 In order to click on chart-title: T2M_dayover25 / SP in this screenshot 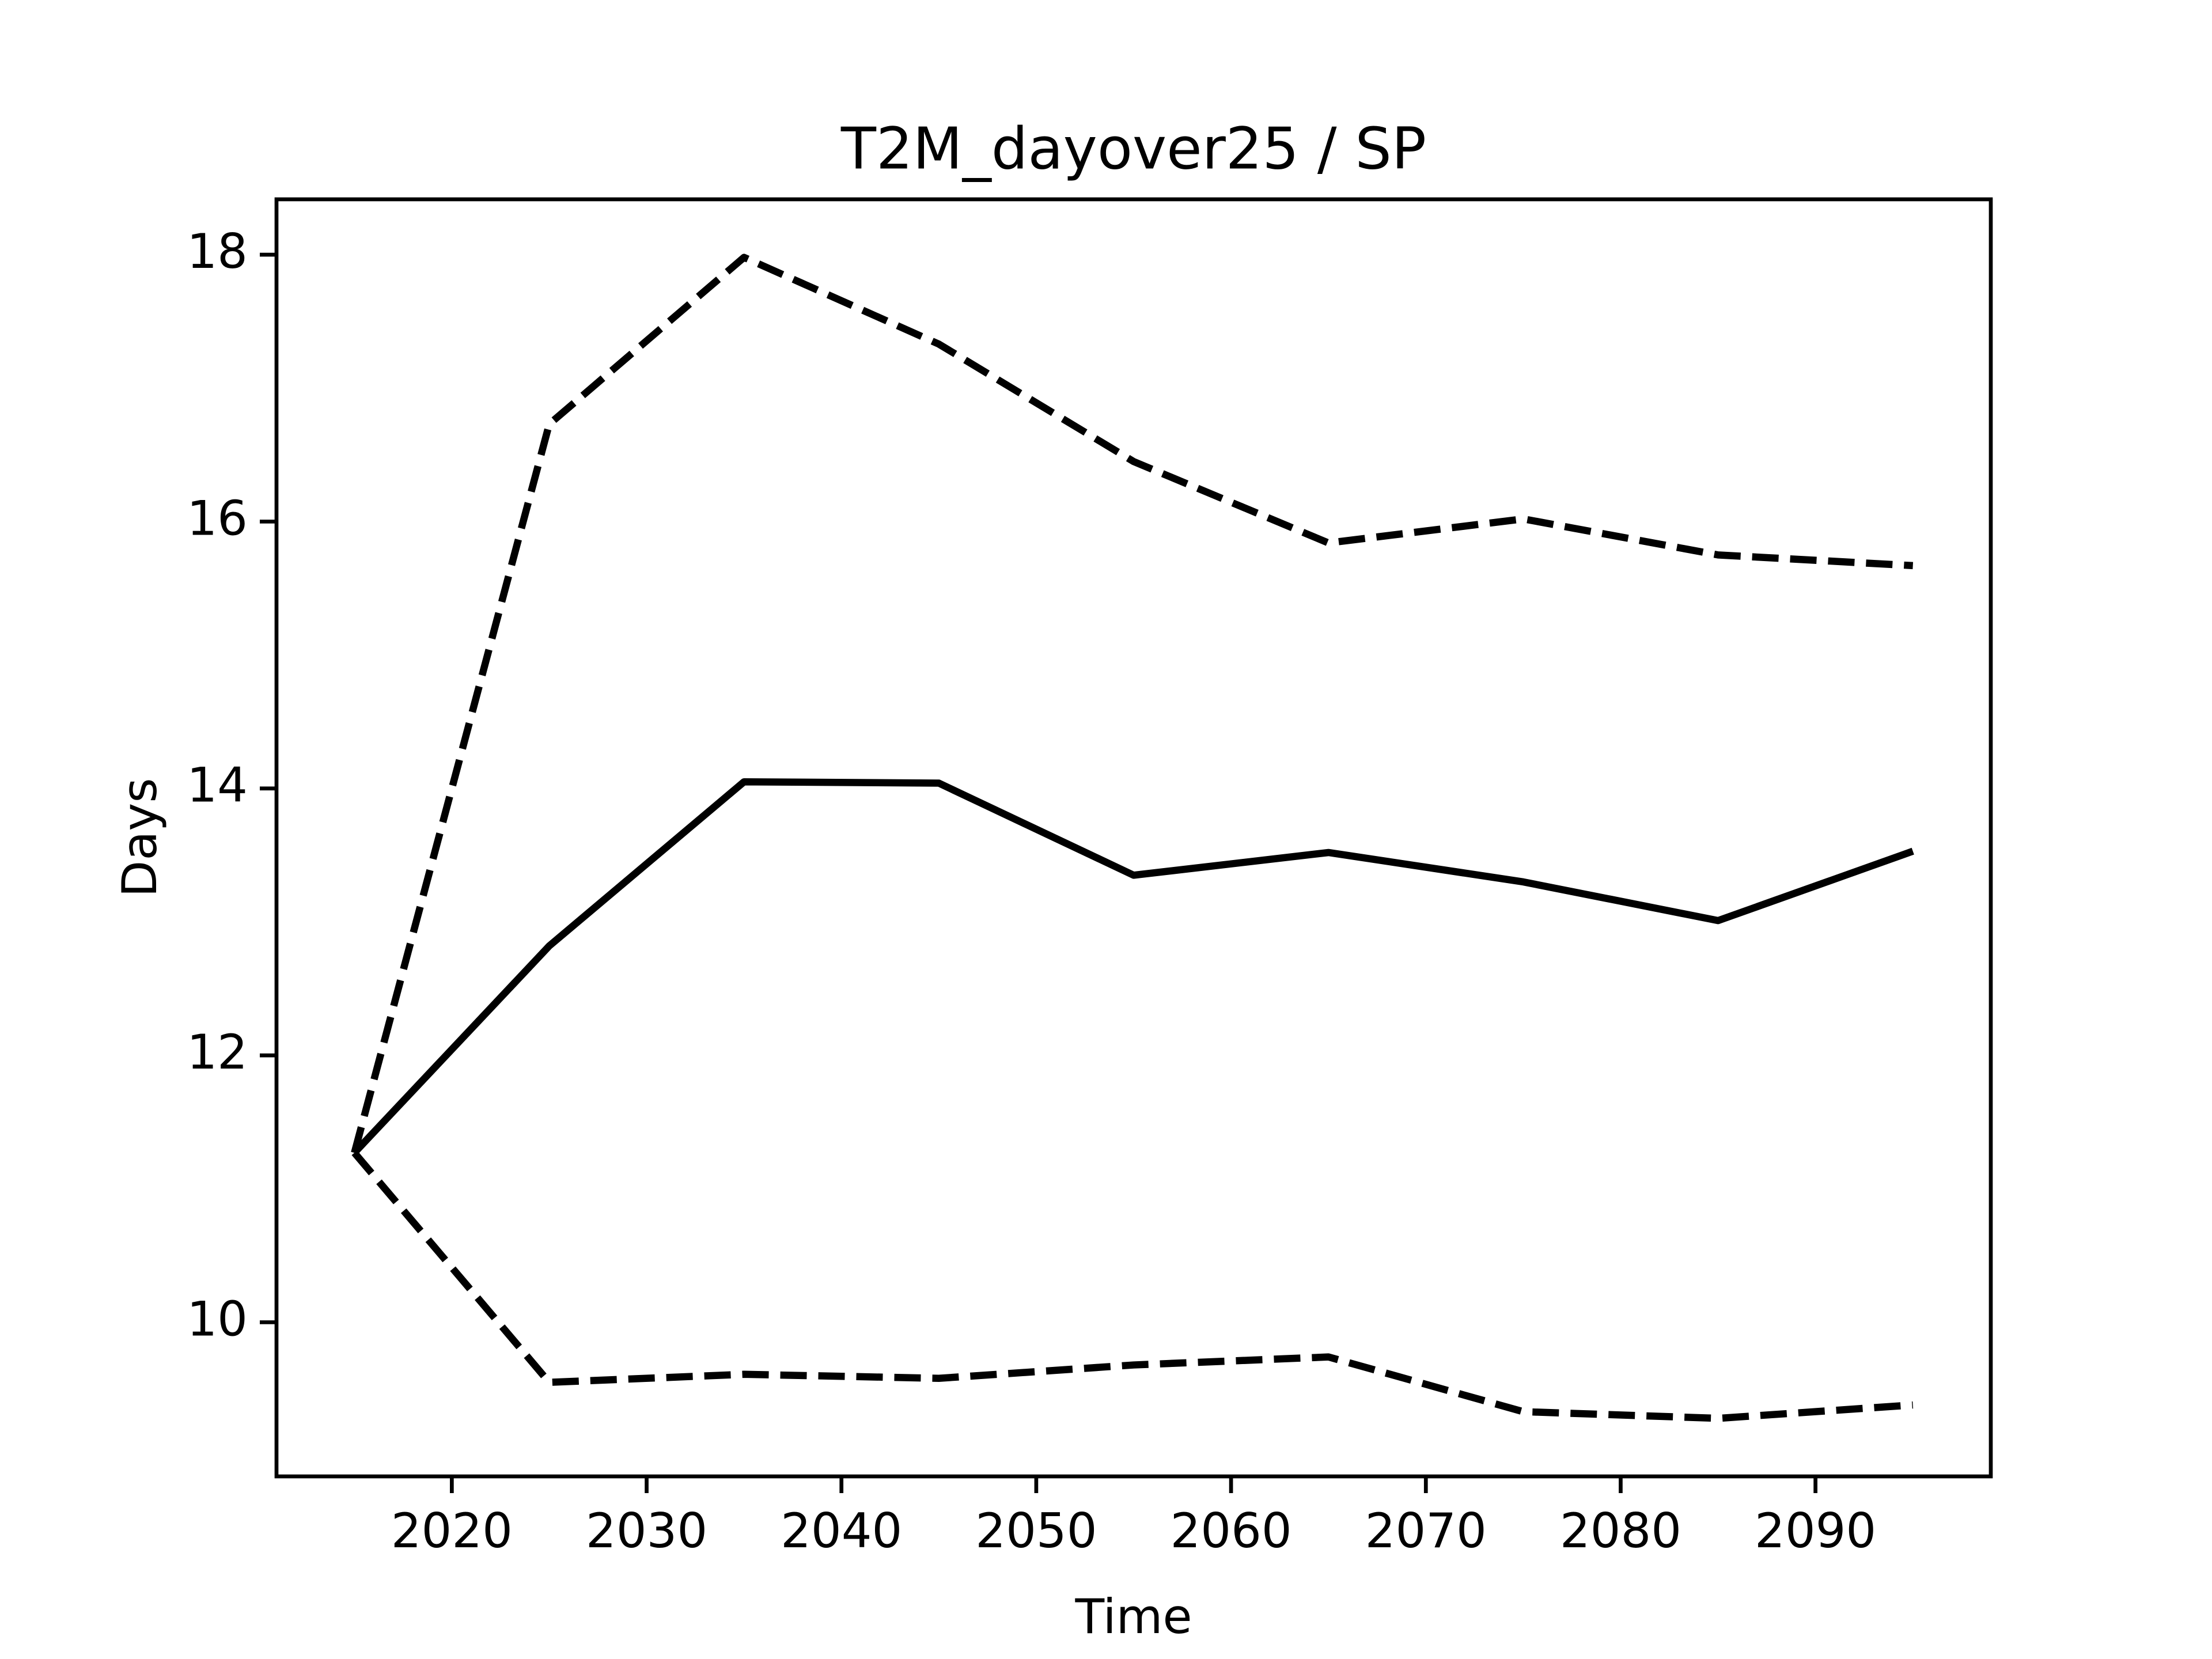, I will do `click(1133, 148)`.